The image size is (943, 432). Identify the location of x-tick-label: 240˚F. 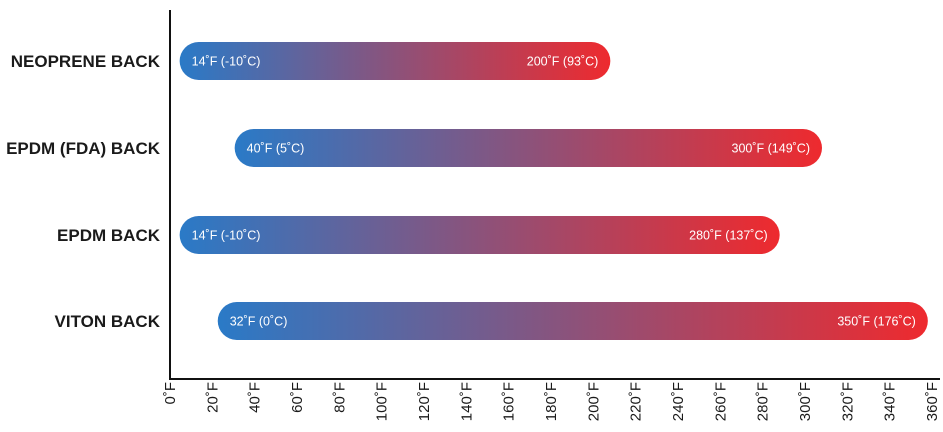
(678, 401).